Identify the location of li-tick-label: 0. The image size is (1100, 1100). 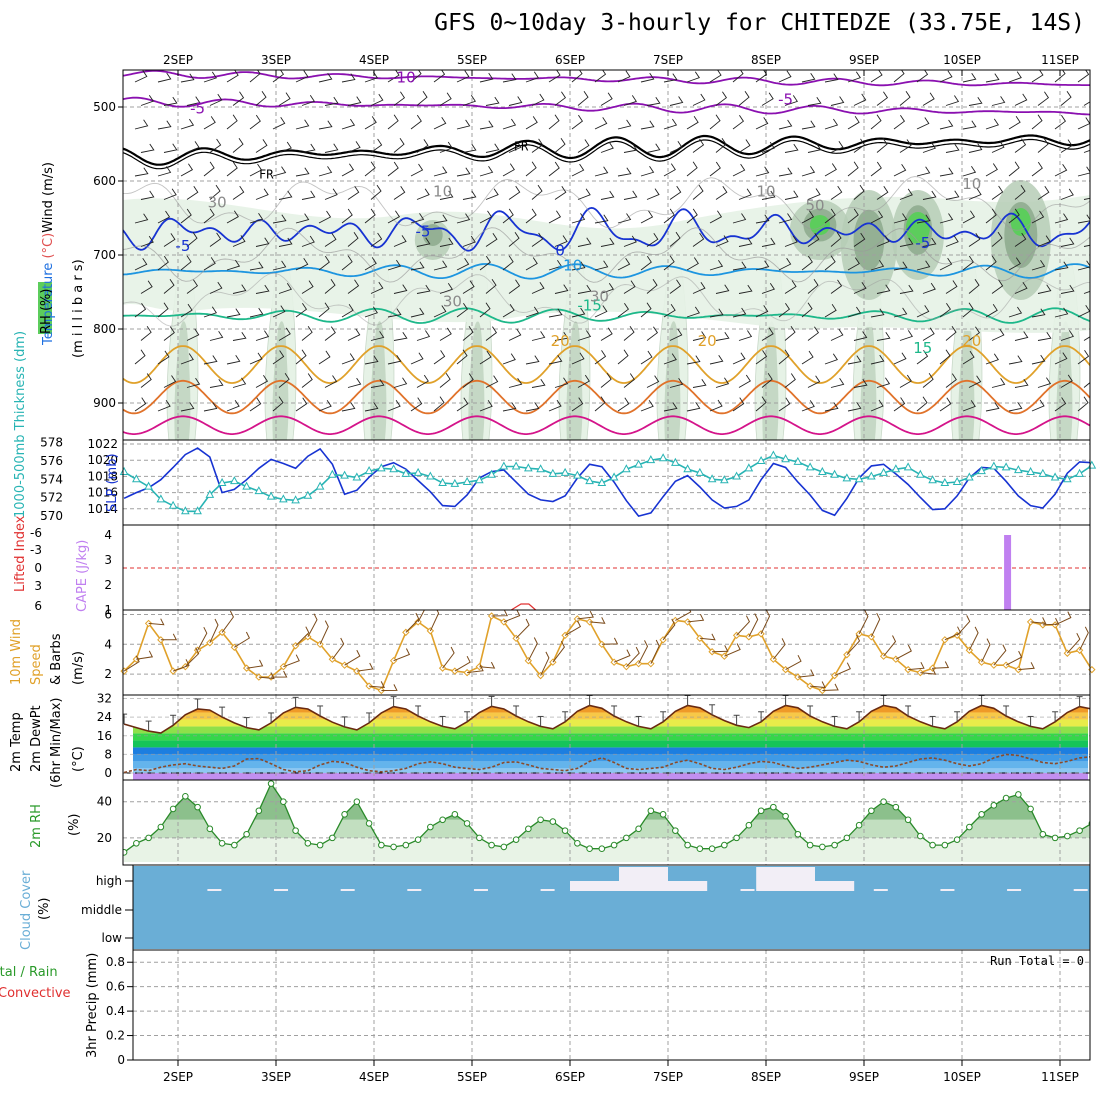
(38, 568).